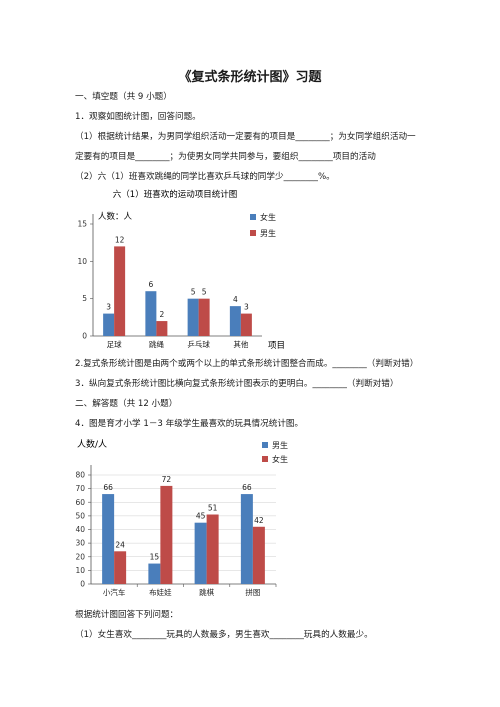 This screenshot has width=500, height=707. Describe the element at coordinates (84, 298) in the screenshot. I see `y-tick-label: 5` at that location.